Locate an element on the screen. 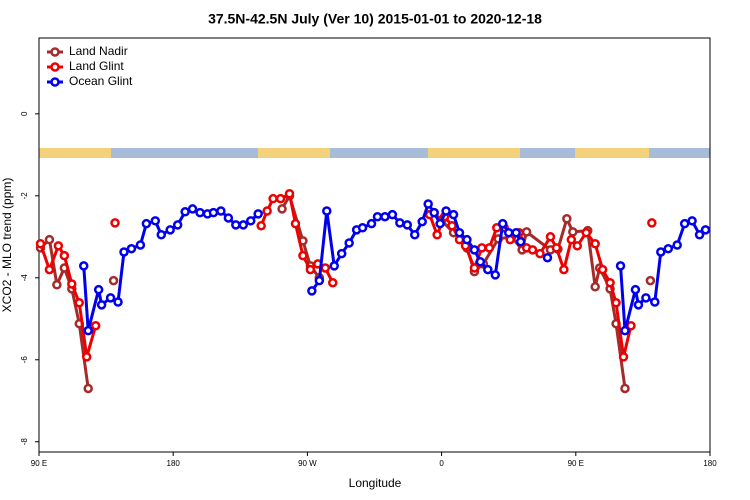 The width and height of the screenshot is (750, 500). x-tick-label: 90 E is located at coordinates (39, 463).